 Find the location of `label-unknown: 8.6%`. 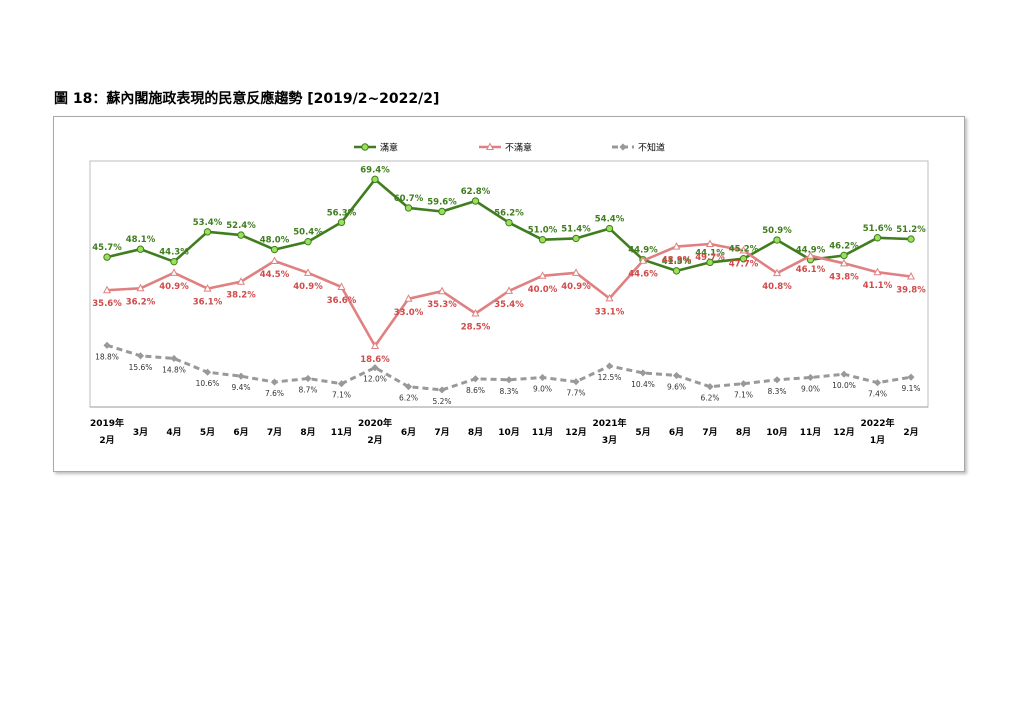

label-unknown: 8.6% is located at coordinates (475, 390).